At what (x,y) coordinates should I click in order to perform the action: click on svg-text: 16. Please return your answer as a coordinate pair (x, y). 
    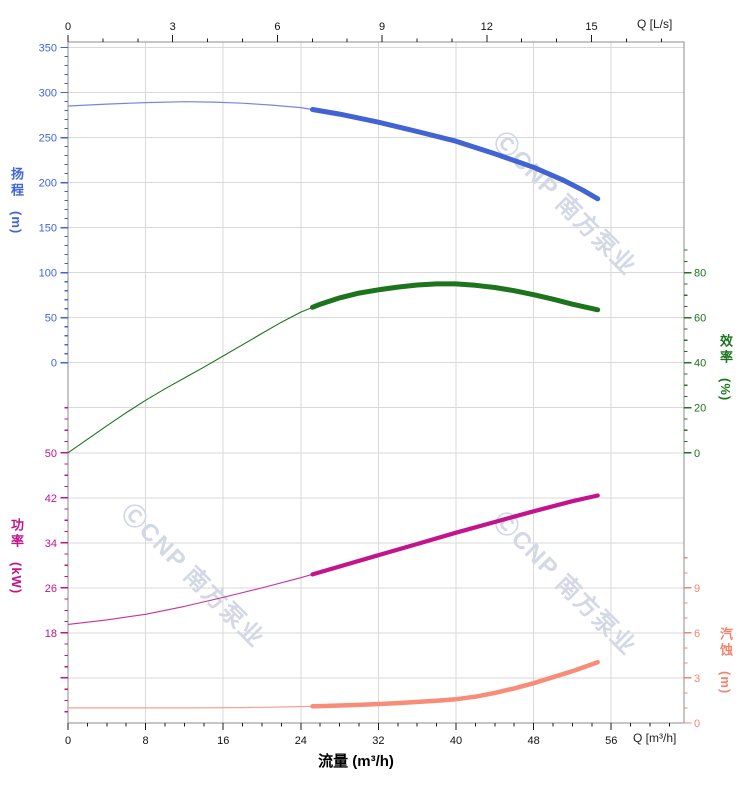
    Looking at the image, I should click on (223, 741).